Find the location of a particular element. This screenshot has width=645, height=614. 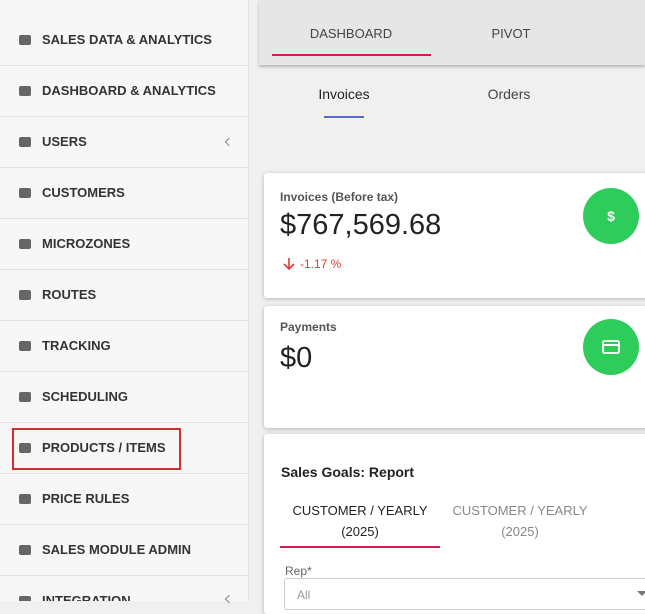

nav-item: MICROZONES is located at coordinates (124, 244).